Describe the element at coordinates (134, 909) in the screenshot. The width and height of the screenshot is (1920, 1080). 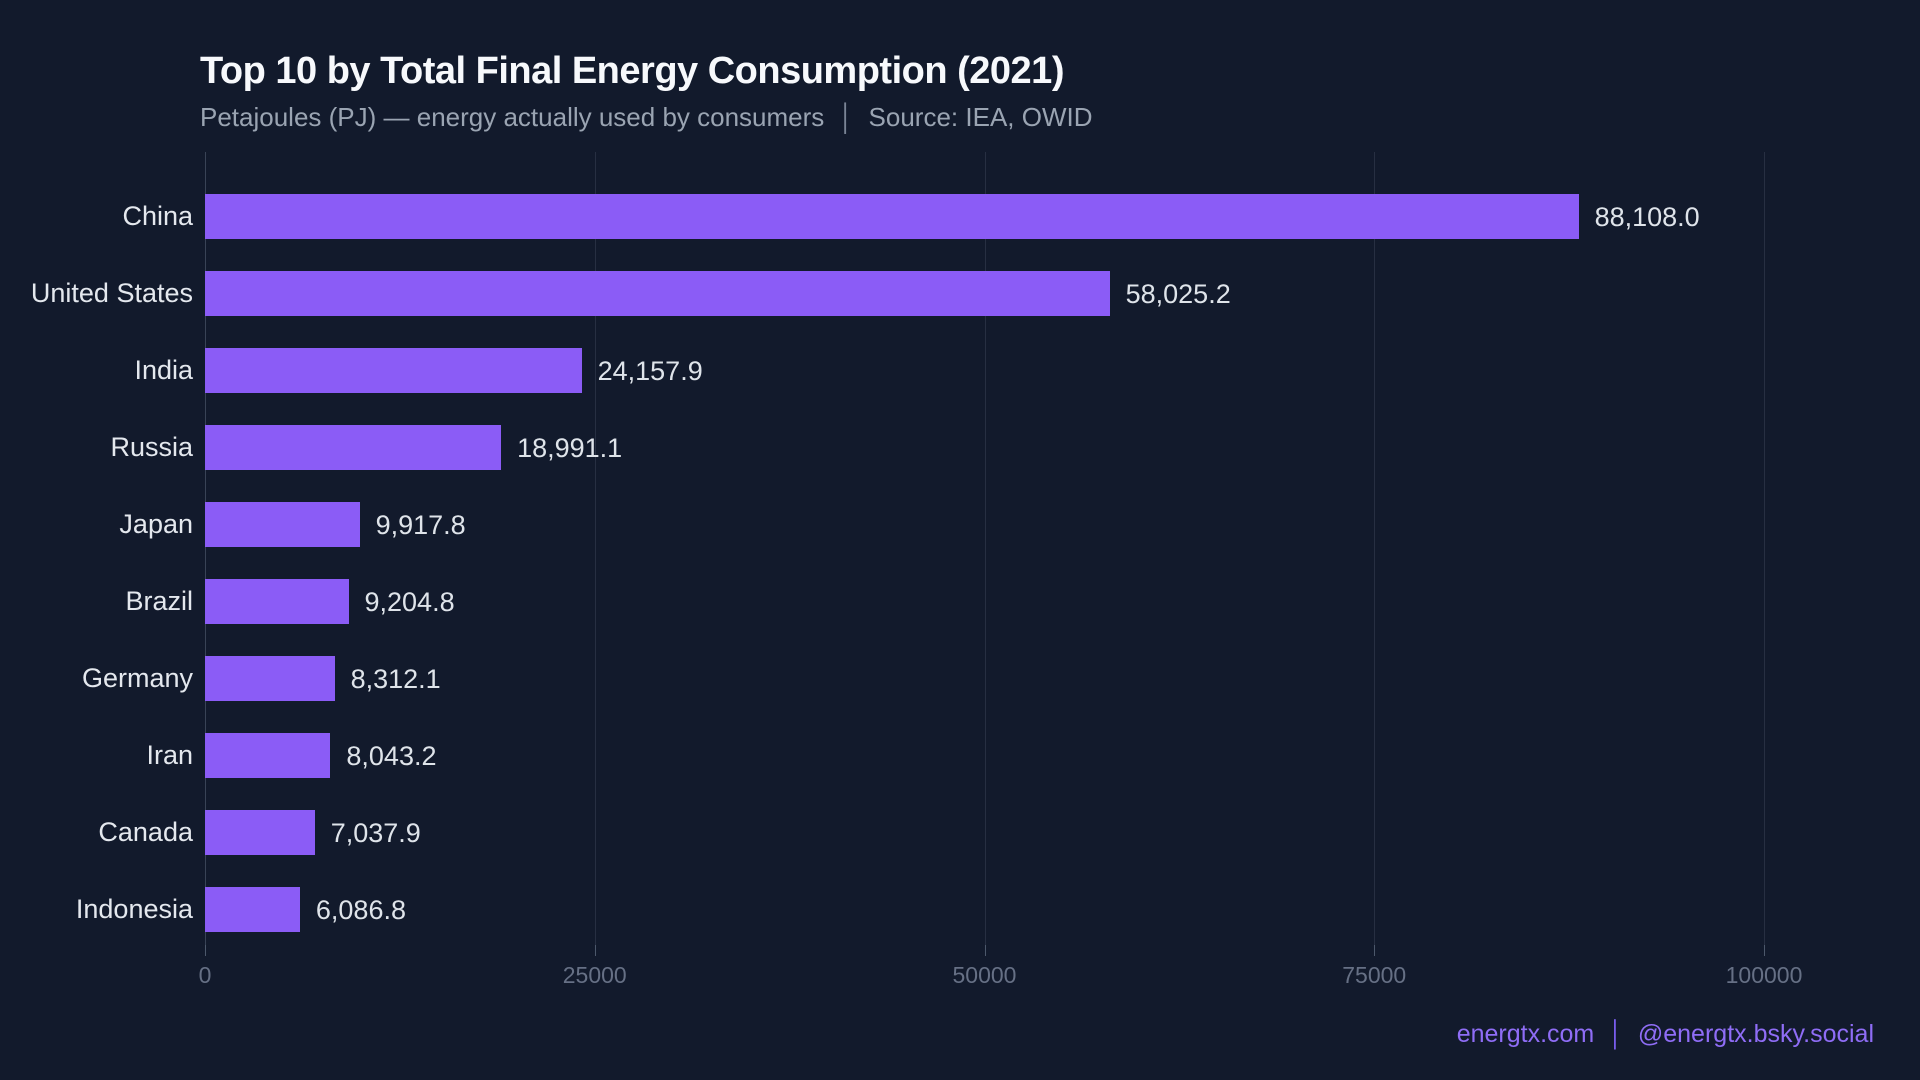
I see `category-label: Indonesia` at that location.